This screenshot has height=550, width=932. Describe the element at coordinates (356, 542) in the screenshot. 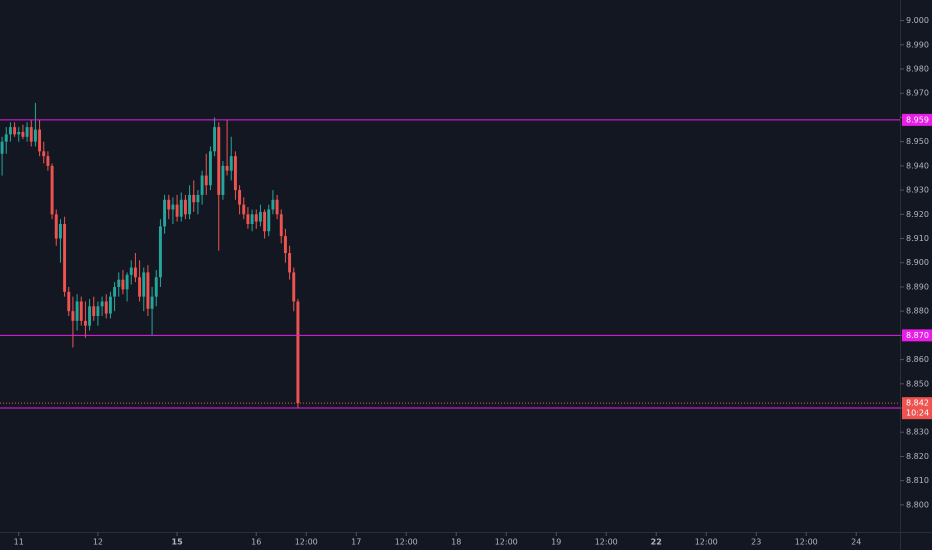

I see `x-tick-label: 17` at that location.